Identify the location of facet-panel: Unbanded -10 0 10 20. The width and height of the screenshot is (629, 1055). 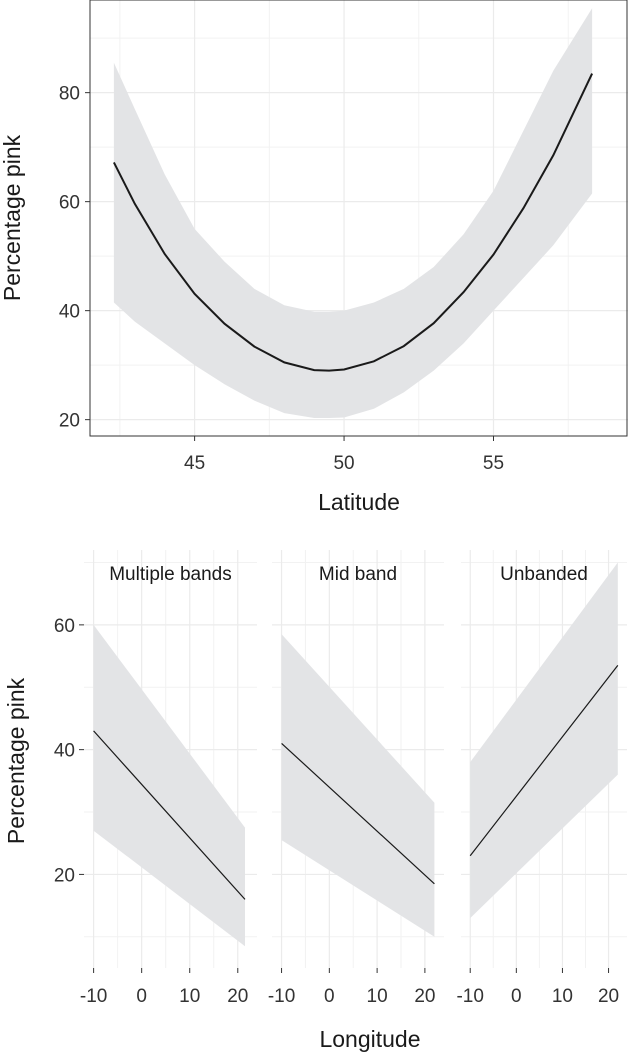
(541, 778).